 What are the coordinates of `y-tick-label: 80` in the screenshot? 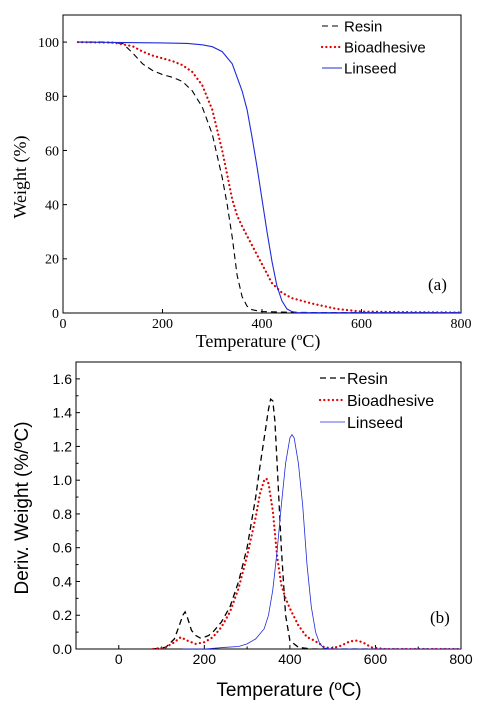 It's located at (52, 97).